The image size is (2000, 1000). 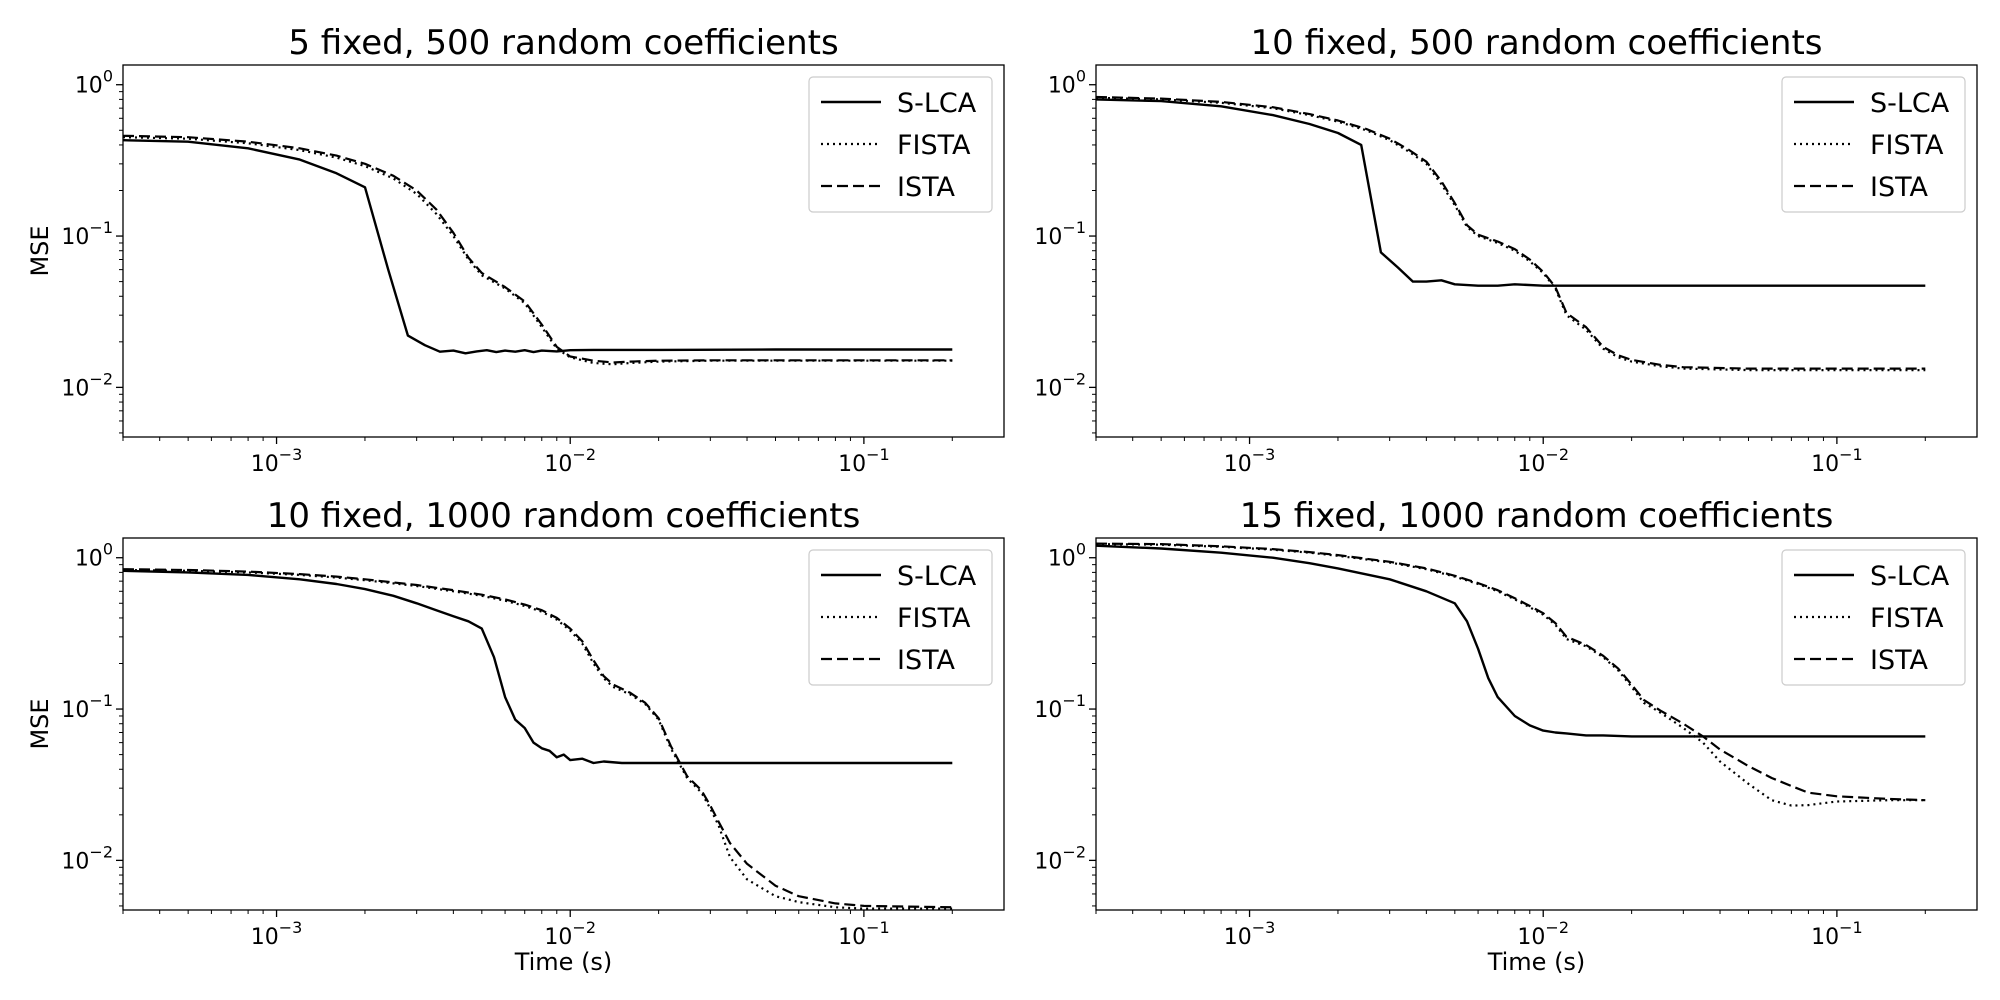 I want to click on subplot-title: 15 fixed, 1000 random coefficients, so click(x=1537, y=516).